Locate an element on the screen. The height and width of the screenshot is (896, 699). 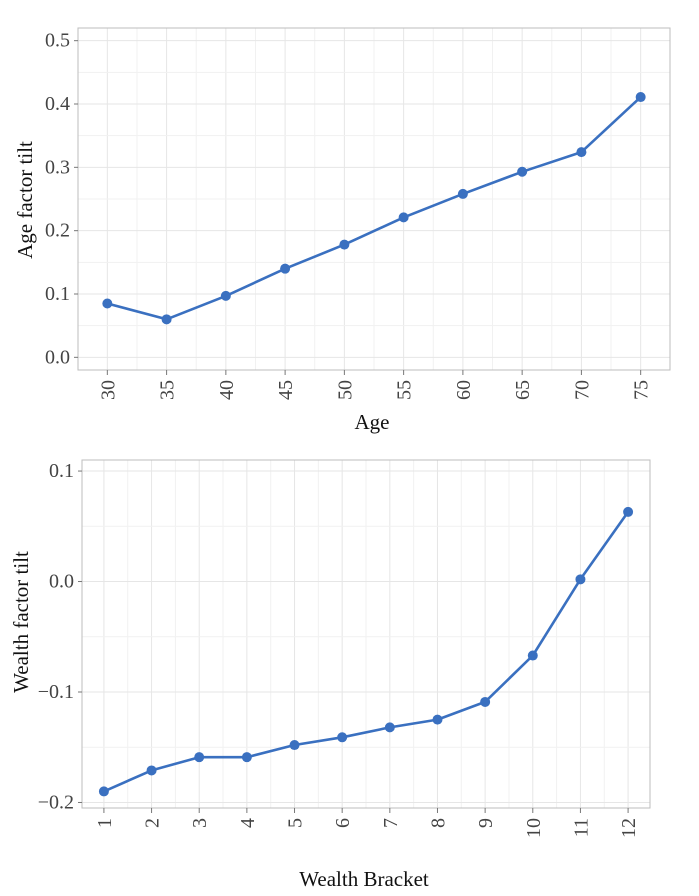
x-tick-label: 12 is located at coordinates (629, 828).